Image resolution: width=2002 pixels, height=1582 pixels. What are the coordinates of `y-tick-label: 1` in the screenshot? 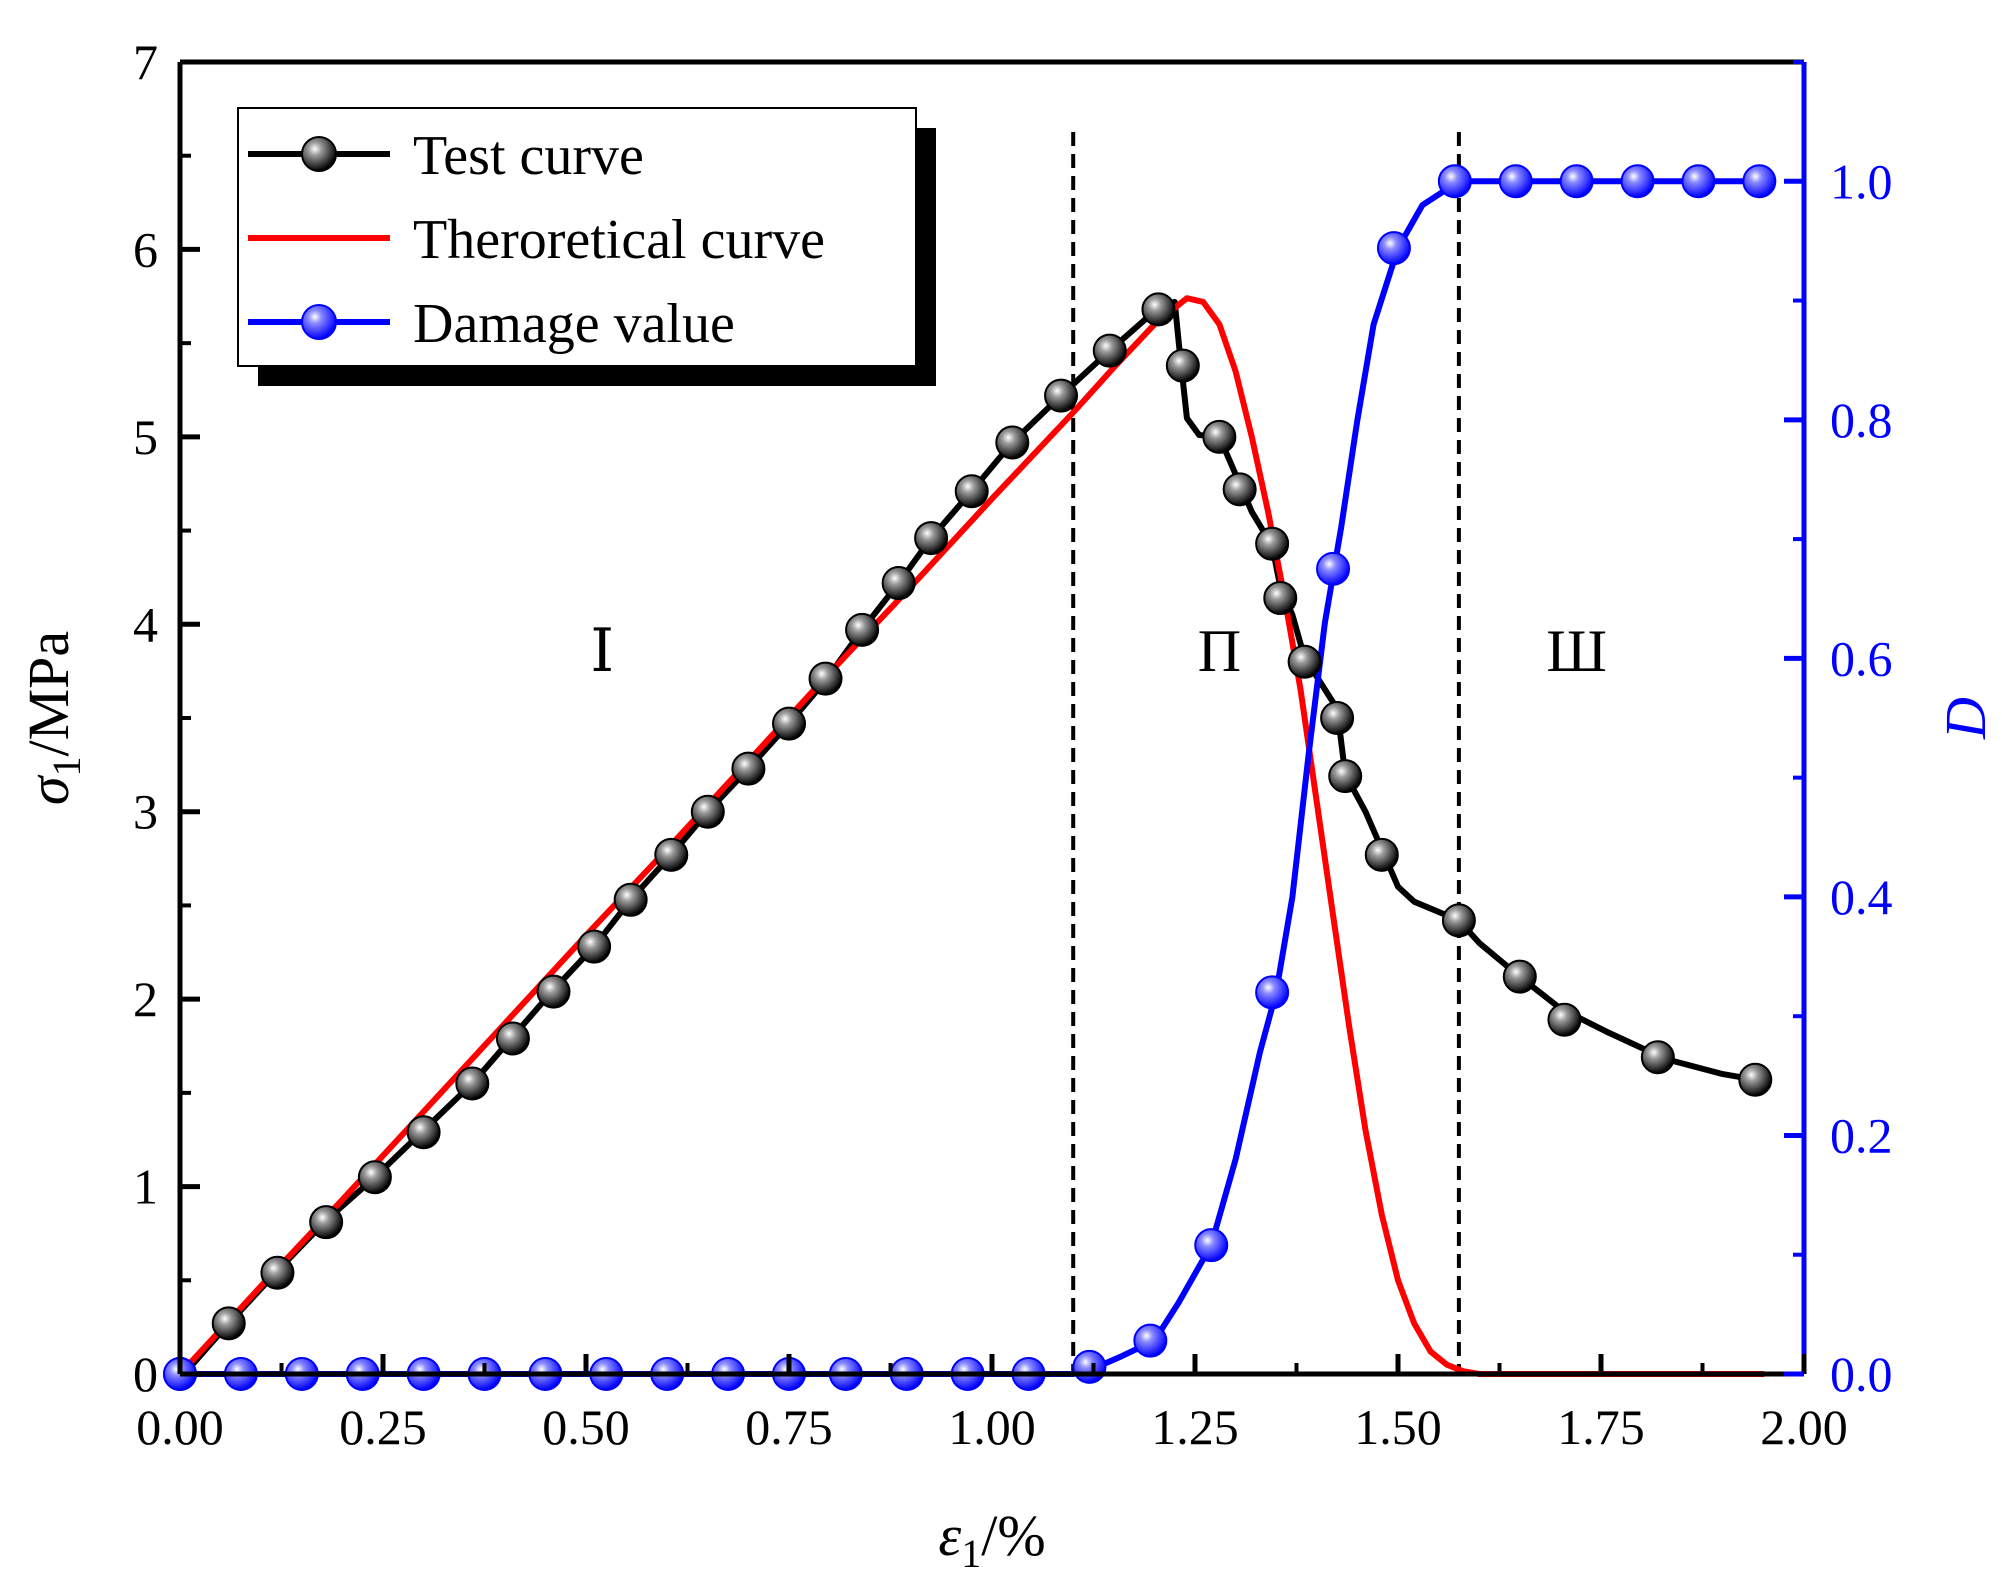 It's located at (145, 1187).